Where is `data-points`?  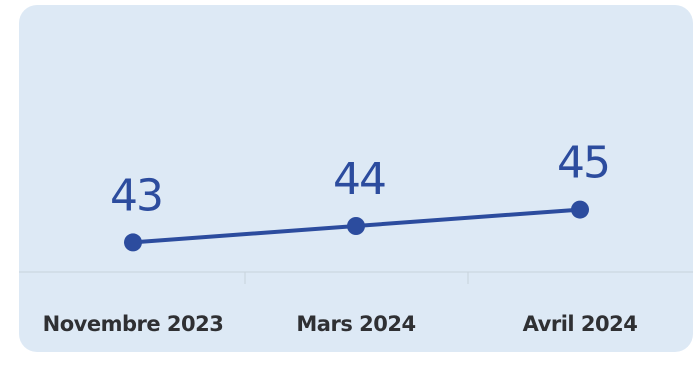 data-points is located at coordinates (356, 226).